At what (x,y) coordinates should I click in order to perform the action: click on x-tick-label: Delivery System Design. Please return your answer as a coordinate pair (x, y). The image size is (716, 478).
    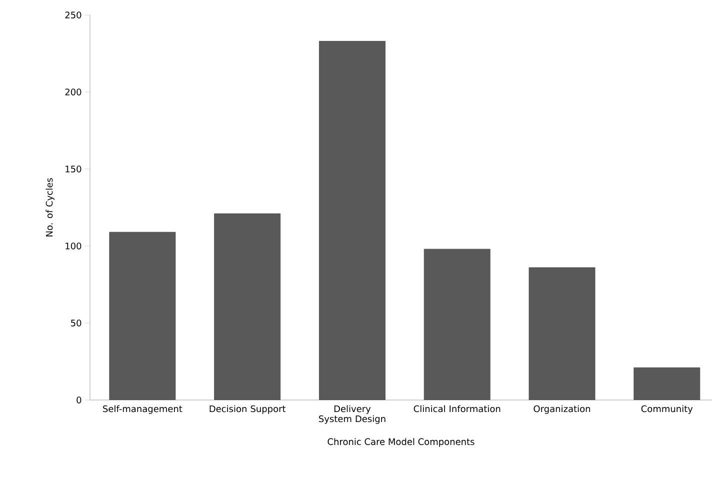
    Looking at the image, I should click on (352, 414).